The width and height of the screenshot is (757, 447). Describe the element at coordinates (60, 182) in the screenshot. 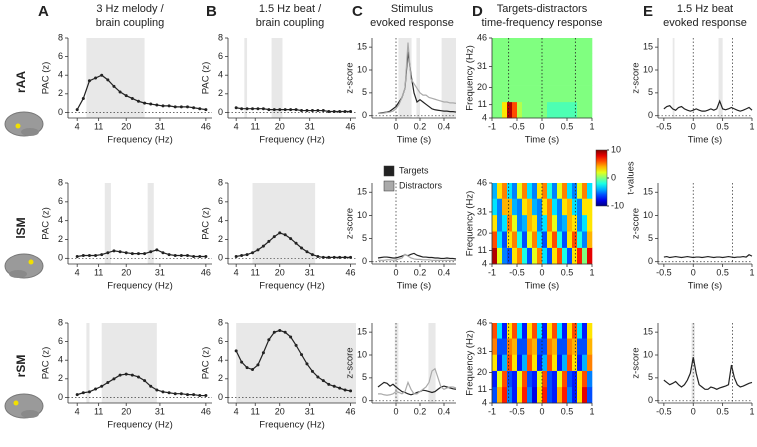

I see `y-tick-label: 8` at that location.